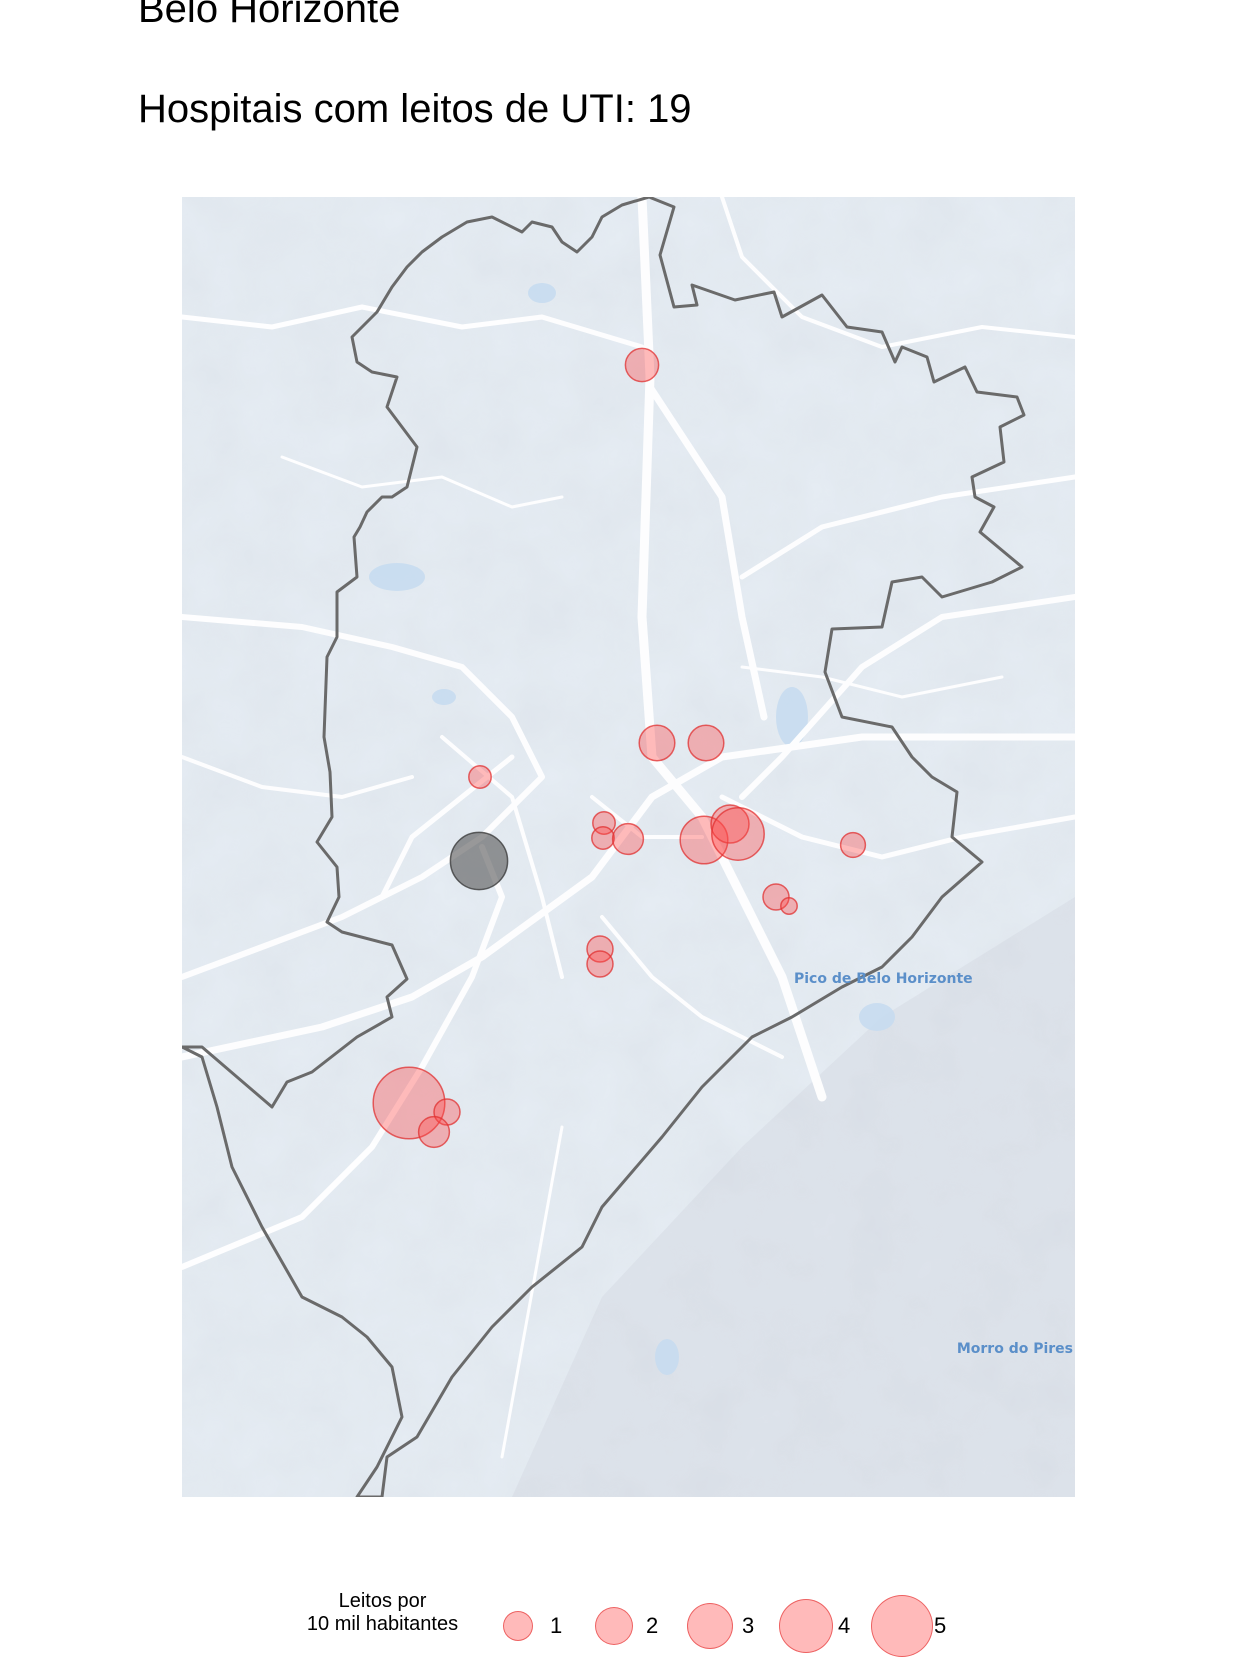  What do you see at coordinates (883, 979) in the screenshot?
I see `place-label-pico: Pico de Belo Horizonte` at bounding box center [883, 979].